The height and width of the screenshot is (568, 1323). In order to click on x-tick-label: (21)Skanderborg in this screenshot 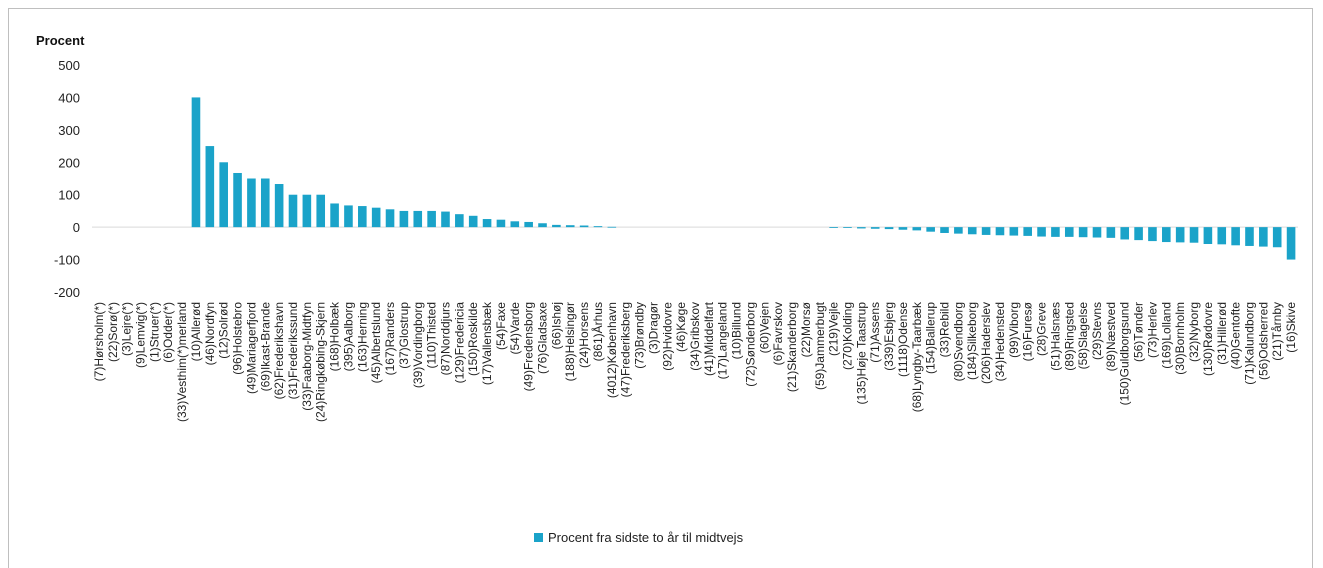, I will do `click(792, 347)`.